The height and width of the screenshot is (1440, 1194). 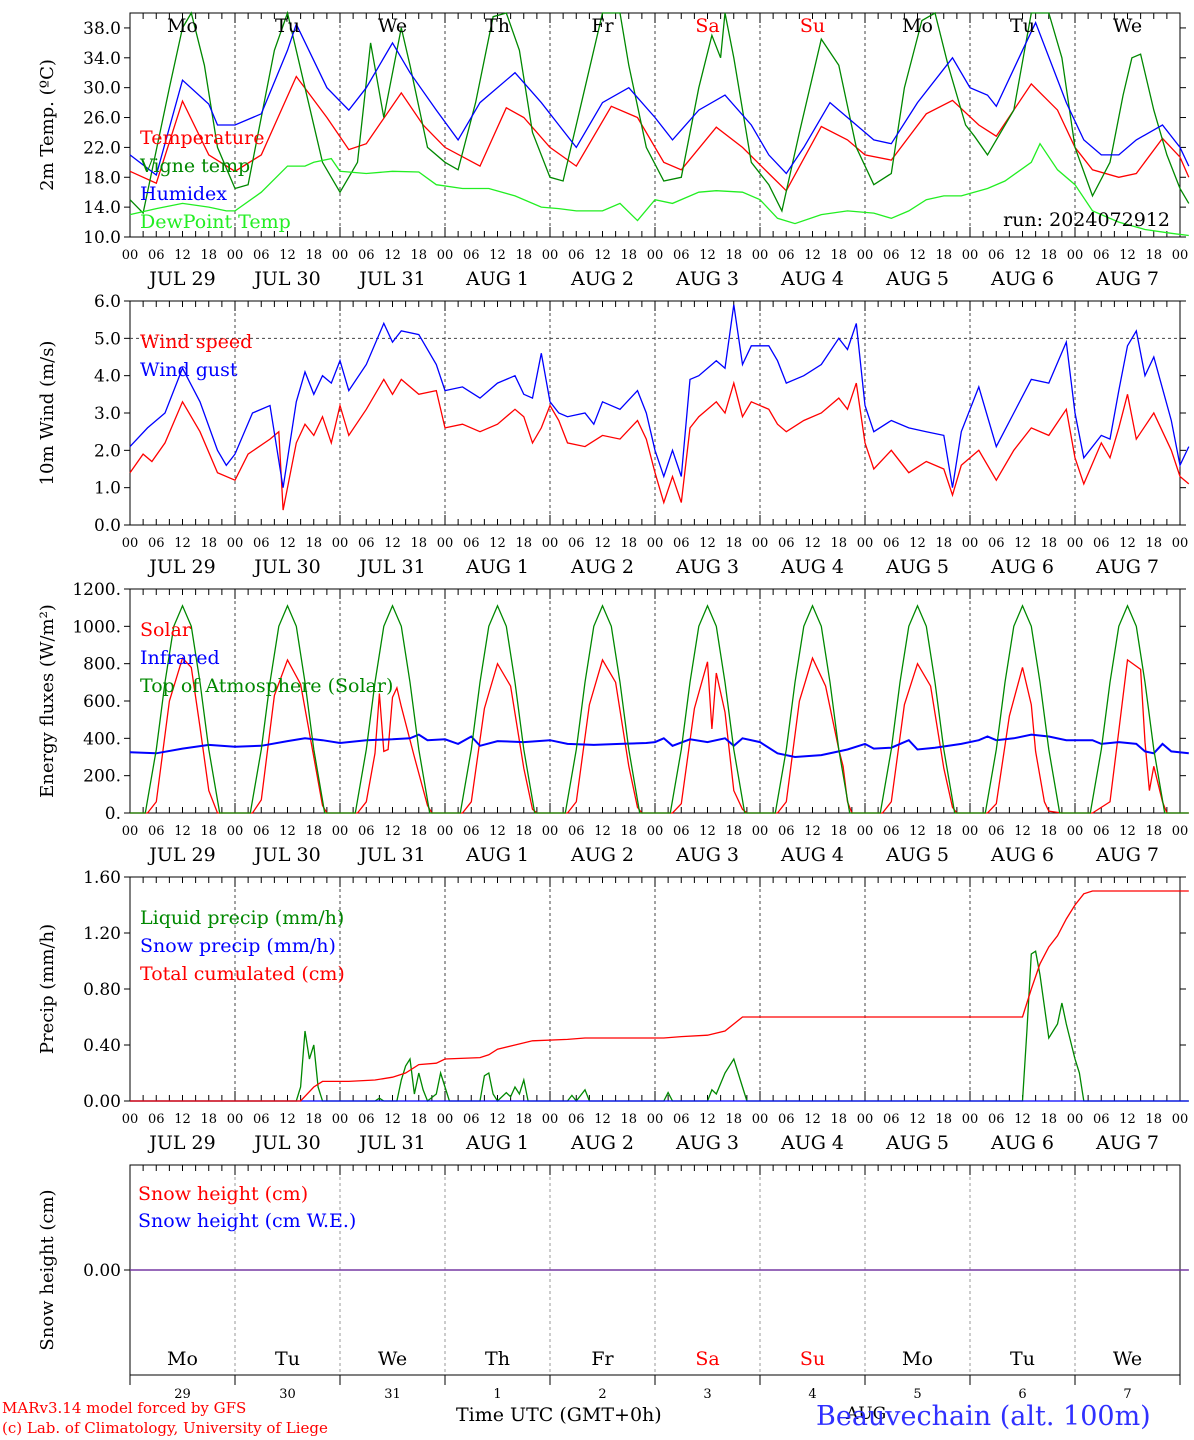 I want to click on weekday-label-bottom: Fr, so click(x=602, y=1359).